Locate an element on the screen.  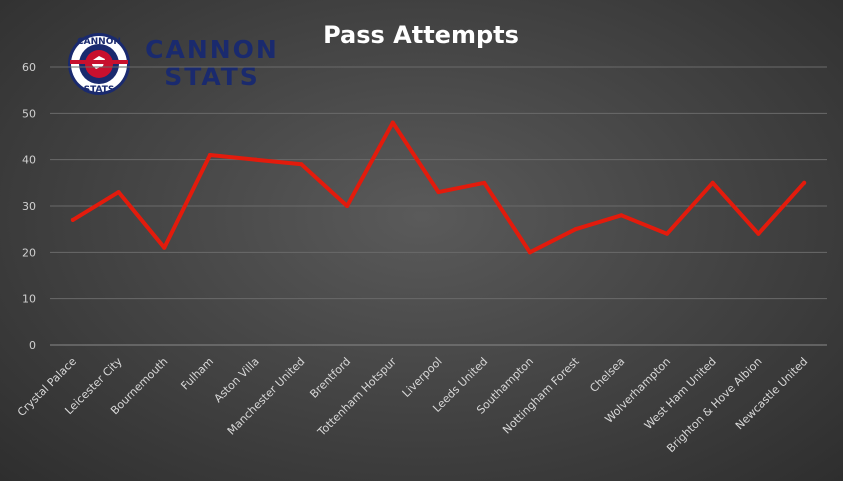
brand-line1: CANNON is located at coordinates (212, 49).